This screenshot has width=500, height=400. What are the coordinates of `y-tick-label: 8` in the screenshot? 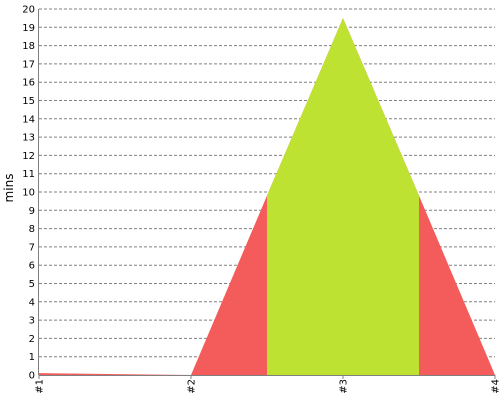 It's located at (32, 229).